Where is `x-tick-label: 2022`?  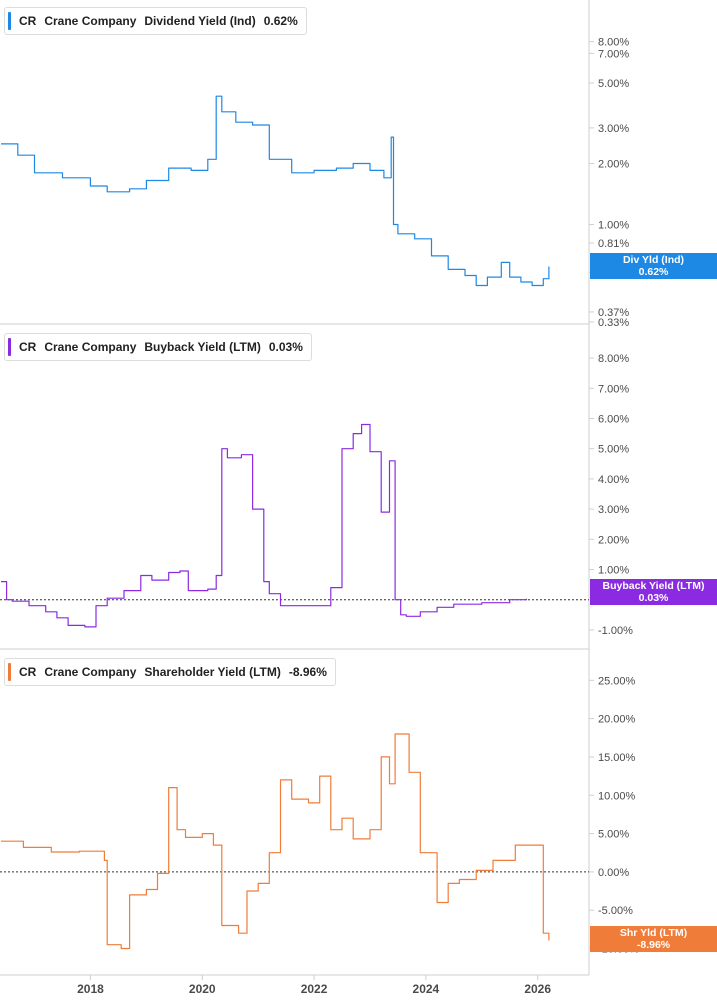
x-tick-label: 2022 is located at coordinates (314, 989).